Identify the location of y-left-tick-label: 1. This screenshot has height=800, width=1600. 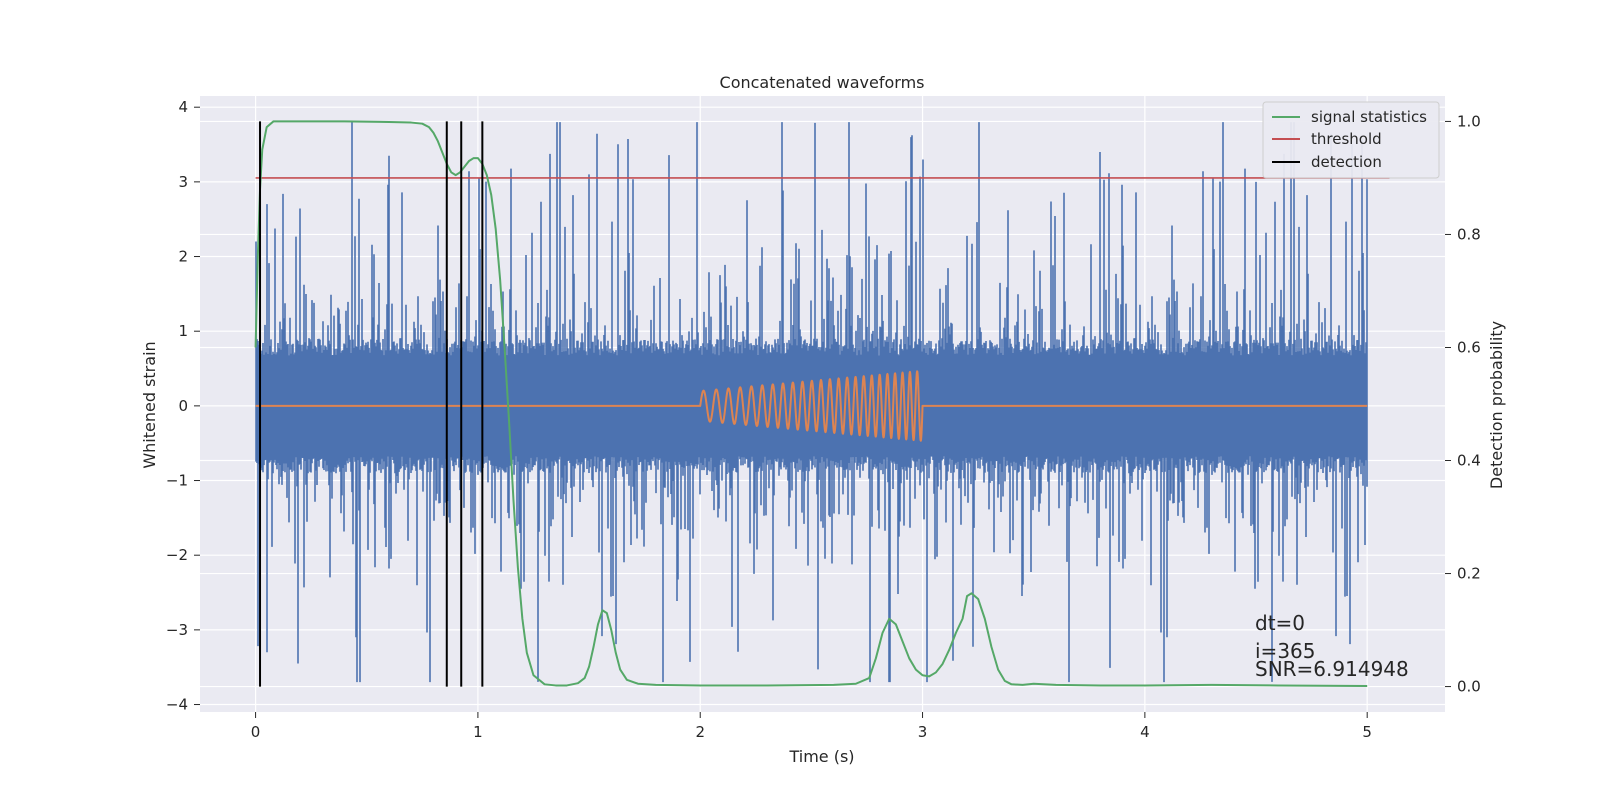
(183, 331).